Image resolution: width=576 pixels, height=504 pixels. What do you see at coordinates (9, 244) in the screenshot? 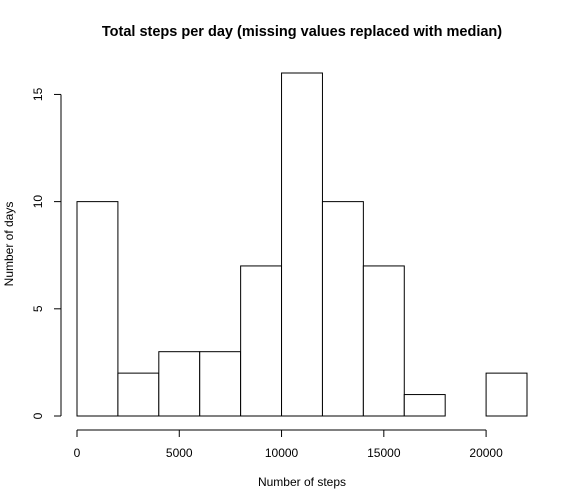
I see `y-axis-label: Number of days` at bounding box center [9, 244].